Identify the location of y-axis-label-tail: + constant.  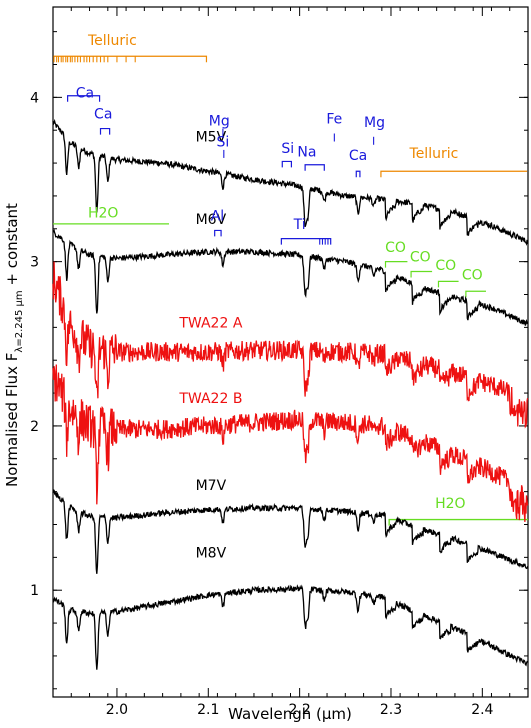
(12, 246).